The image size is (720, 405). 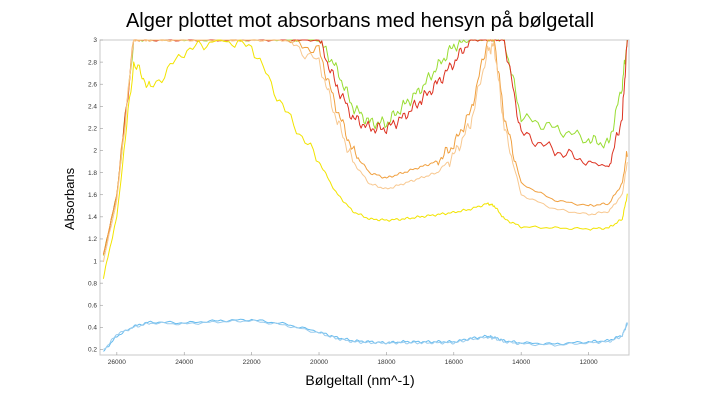 What do you see at coordinates (454, 362) in the screenshot?
I see `x-tick-label: 16000` at bounding box center [454, 362].